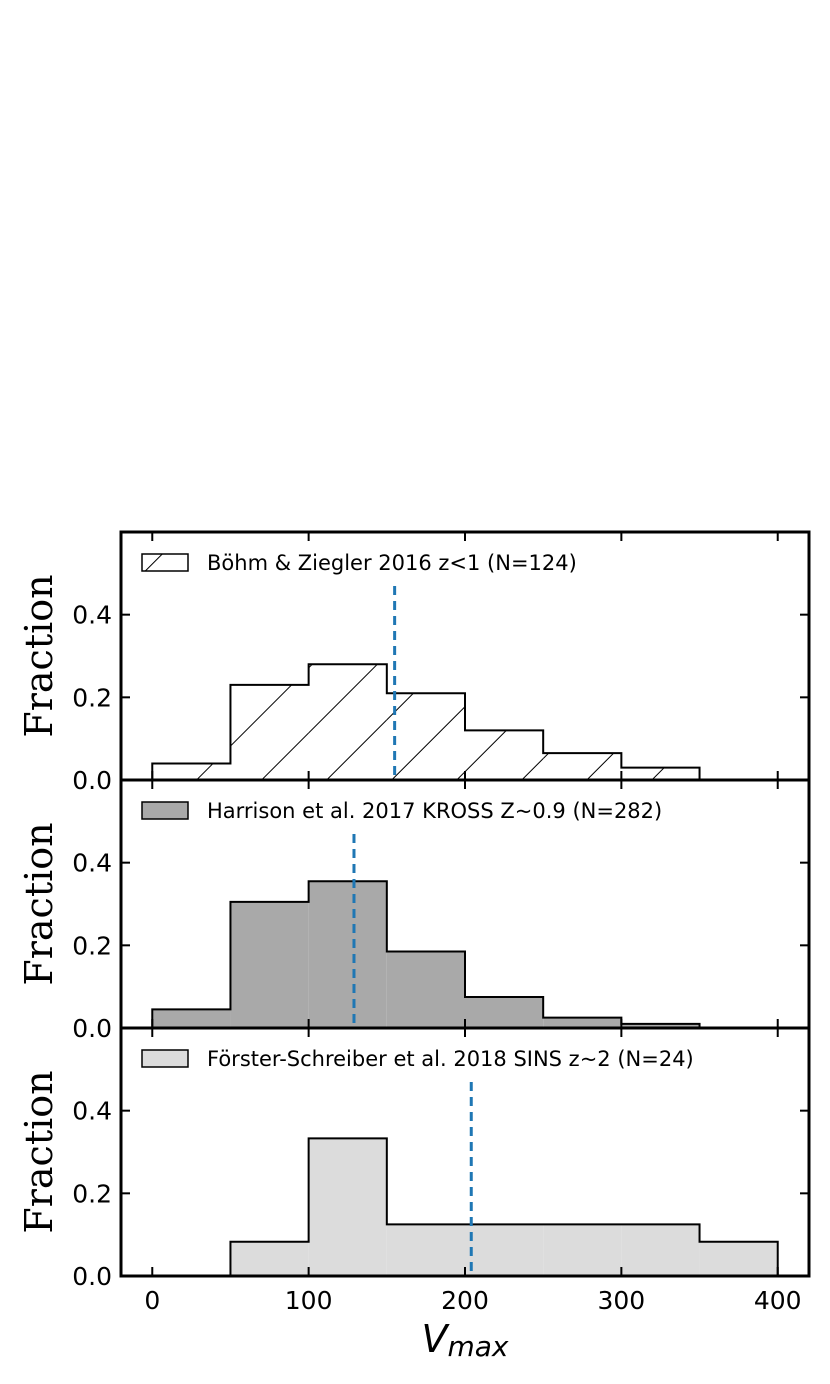  I want to click on legend-label: Harrison et al. 2017 KROSS Z~0.9 (N=282), so click(434, 811).